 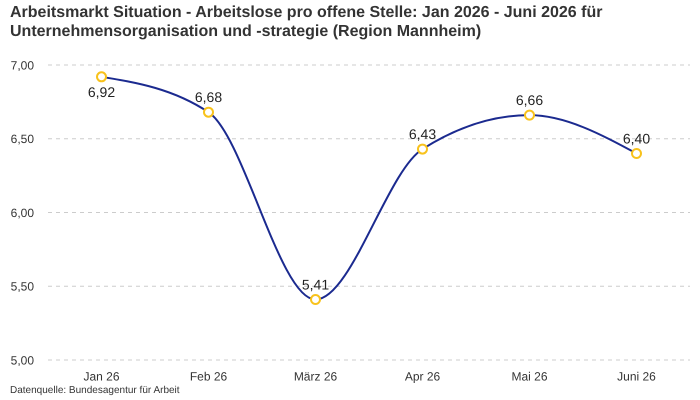 What do you see at coordinates (422, 134) in the screenshot?
I see `data-label: 6,43` at bounding box center [422, 134].